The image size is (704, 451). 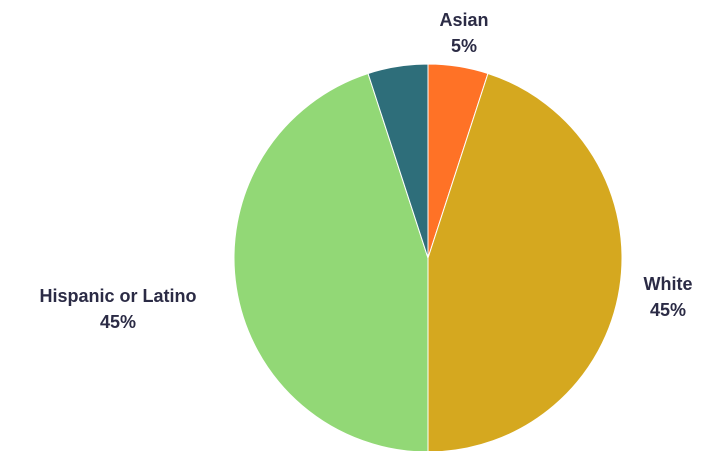 What do you see at coordinates (398, 161) in the screenshot?
I see `pie-slice-unlabeled` at bounding box center [398, 161].